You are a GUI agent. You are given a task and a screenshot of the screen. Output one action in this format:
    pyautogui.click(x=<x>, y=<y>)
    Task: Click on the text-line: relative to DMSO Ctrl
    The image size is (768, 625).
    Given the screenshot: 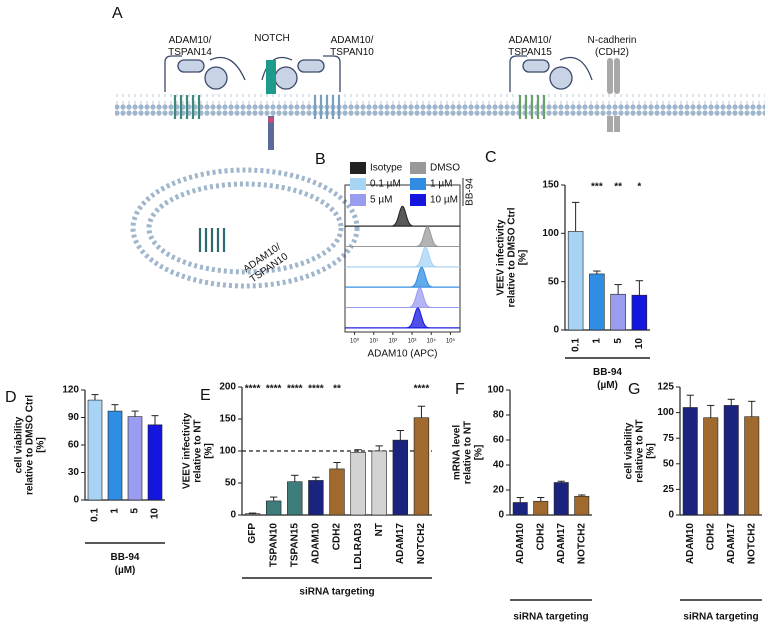 What is the action you would take?
    pyautogui.click(x=512, y=257)
    